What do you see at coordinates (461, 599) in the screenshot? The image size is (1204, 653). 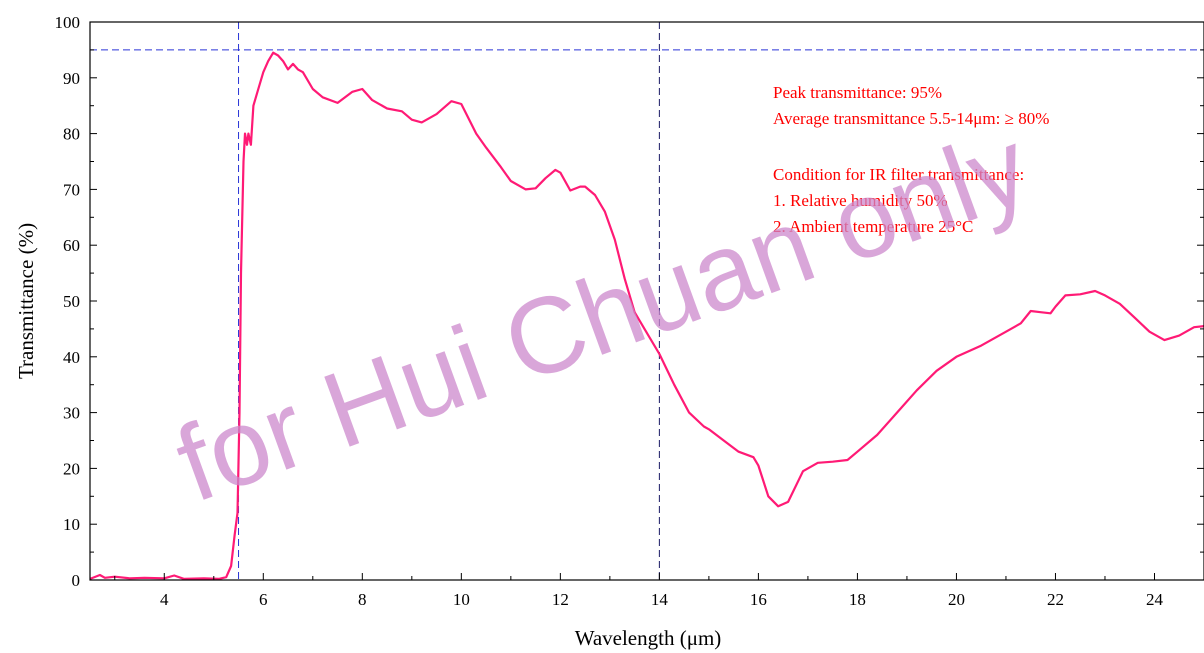 I see `x-tick-label: 10` at bounding box center [461, 599].